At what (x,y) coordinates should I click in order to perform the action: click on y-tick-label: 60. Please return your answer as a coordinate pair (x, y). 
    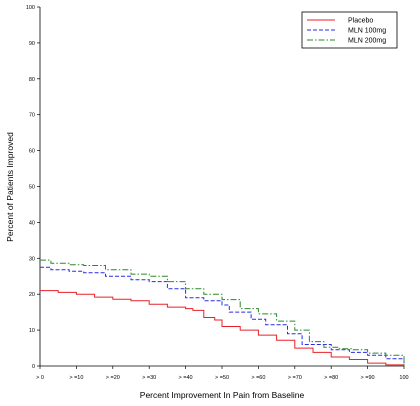
    Looking at the image, I should click on (32, 152).